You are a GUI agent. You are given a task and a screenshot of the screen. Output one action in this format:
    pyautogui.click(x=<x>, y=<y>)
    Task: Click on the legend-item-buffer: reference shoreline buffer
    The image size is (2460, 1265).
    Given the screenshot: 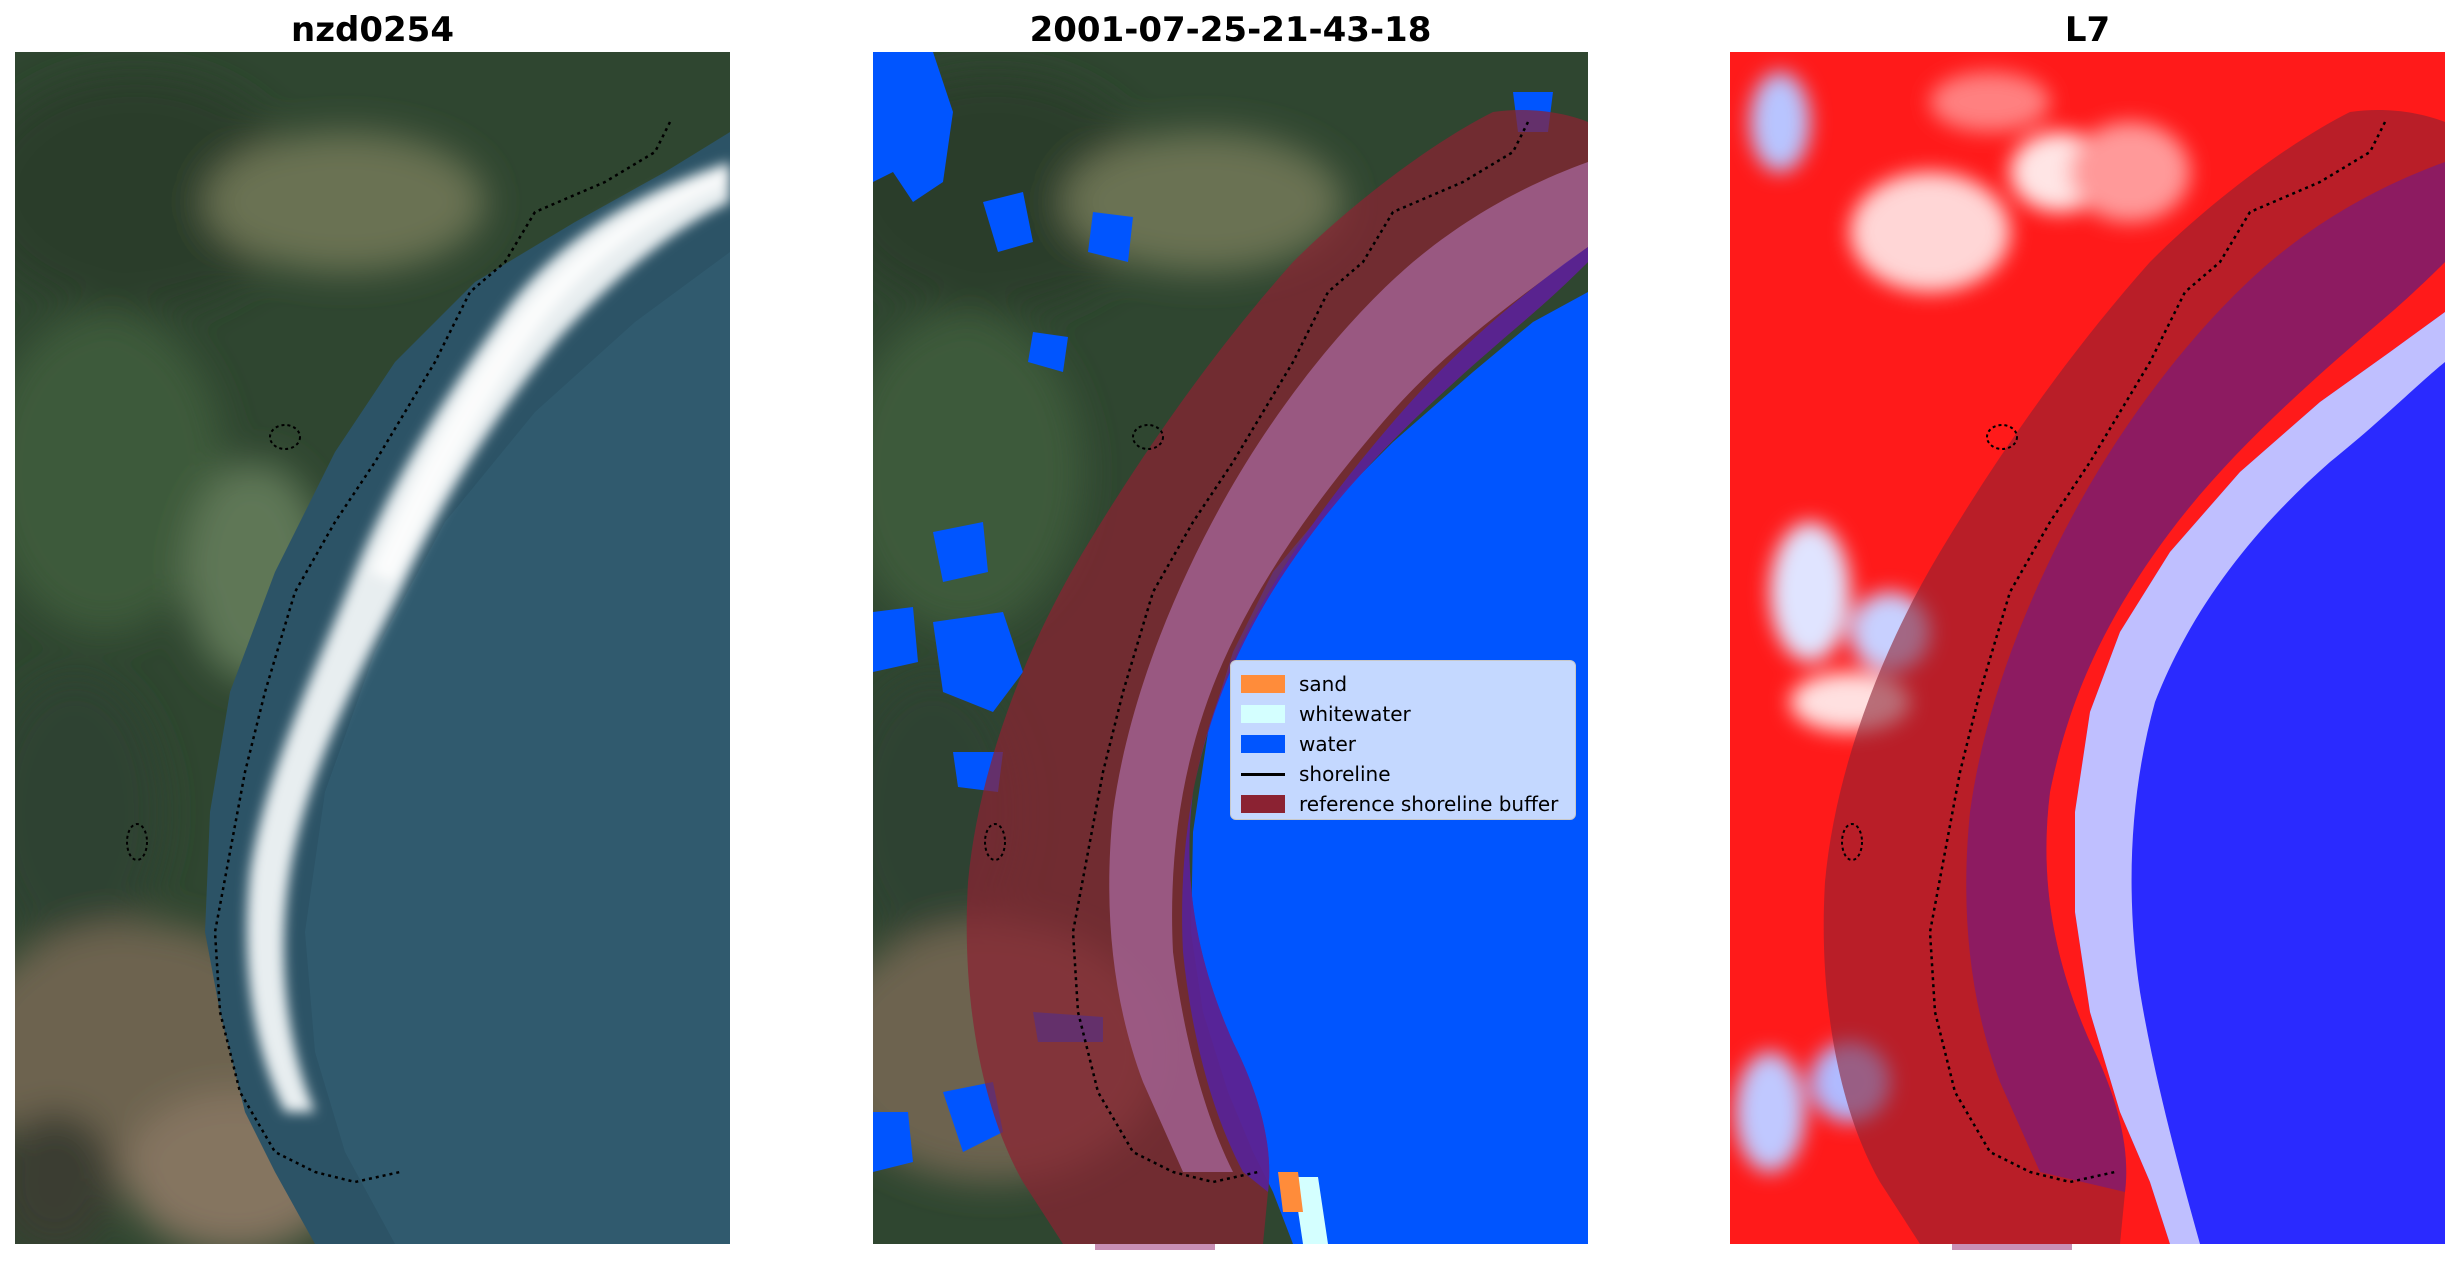 What is the action you would take?
    pyautogui.click(x=1403, y=804)
    